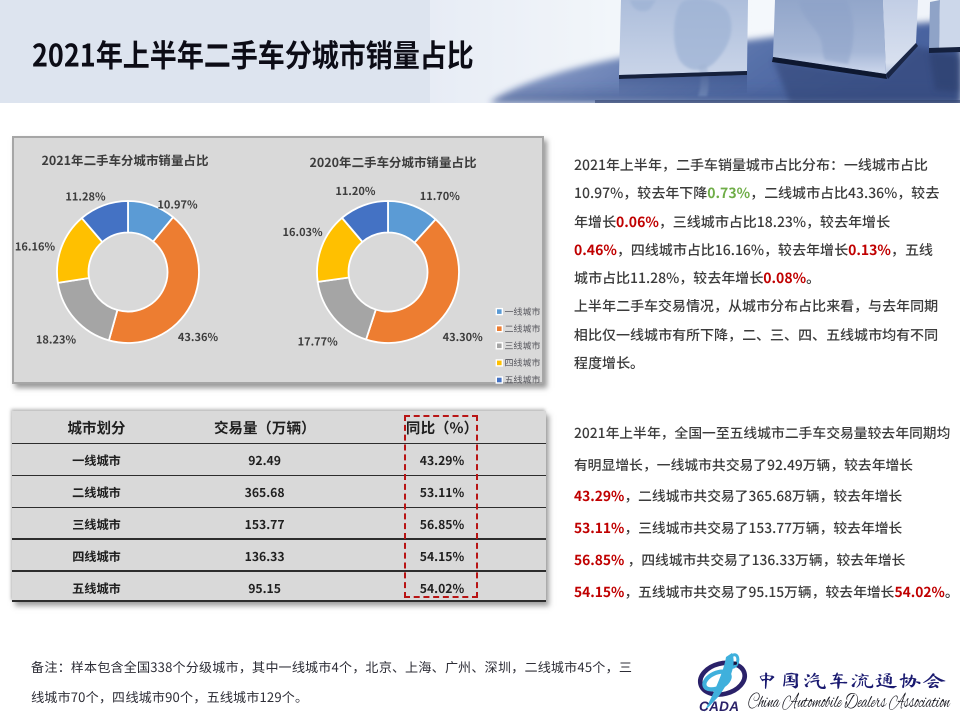  Describe the element at coordinates (355, 191) in the screenshot. I see `svg-text: 11.20%` at that location.